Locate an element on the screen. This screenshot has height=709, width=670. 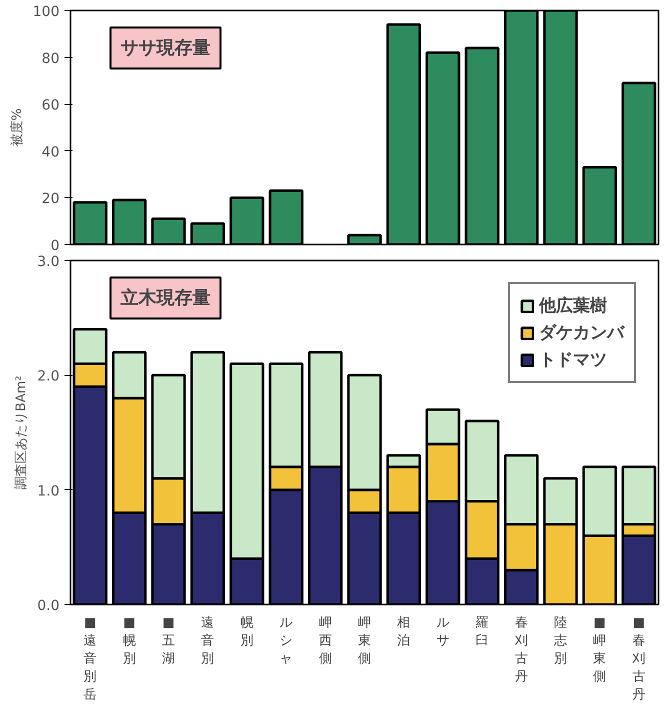
y-tick-label: 2.0 is located at coordinates (48, 376).